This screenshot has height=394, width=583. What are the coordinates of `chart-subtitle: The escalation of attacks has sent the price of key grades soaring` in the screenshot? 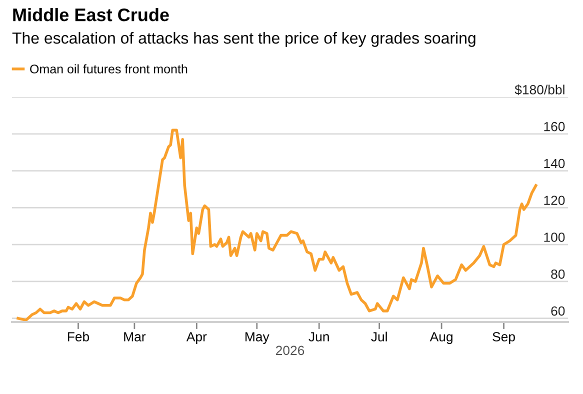 It's located at (244, 39).